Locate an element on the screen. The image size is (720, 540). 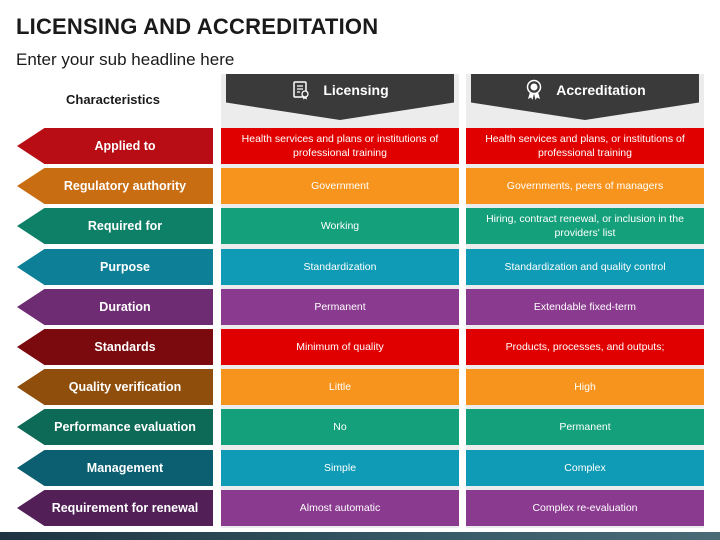
characteristic-label: Management is located at coordinates (125, 468).